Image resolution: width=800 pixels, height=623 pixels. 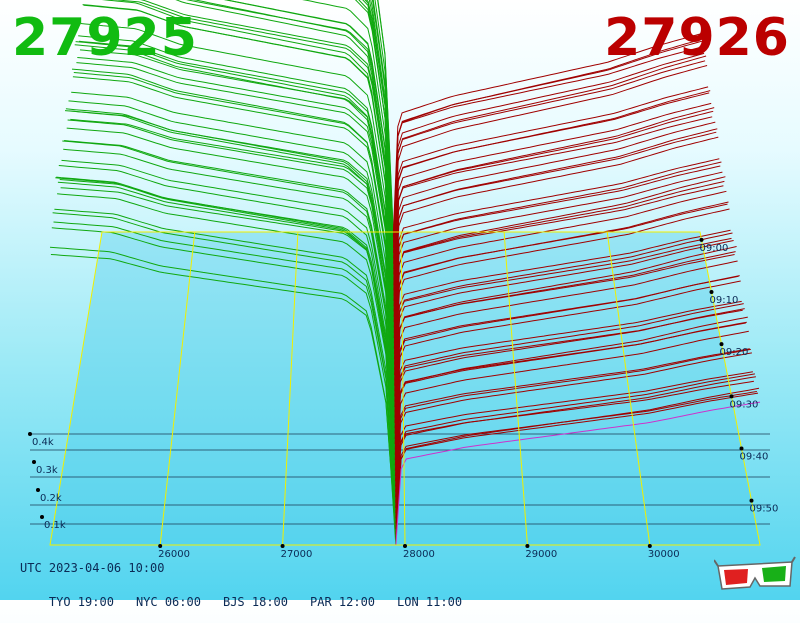 What do you see at coordinates (755, 576) in the screenshot?
I see `3d-glasses-icon` at bounding box center [755, 576].